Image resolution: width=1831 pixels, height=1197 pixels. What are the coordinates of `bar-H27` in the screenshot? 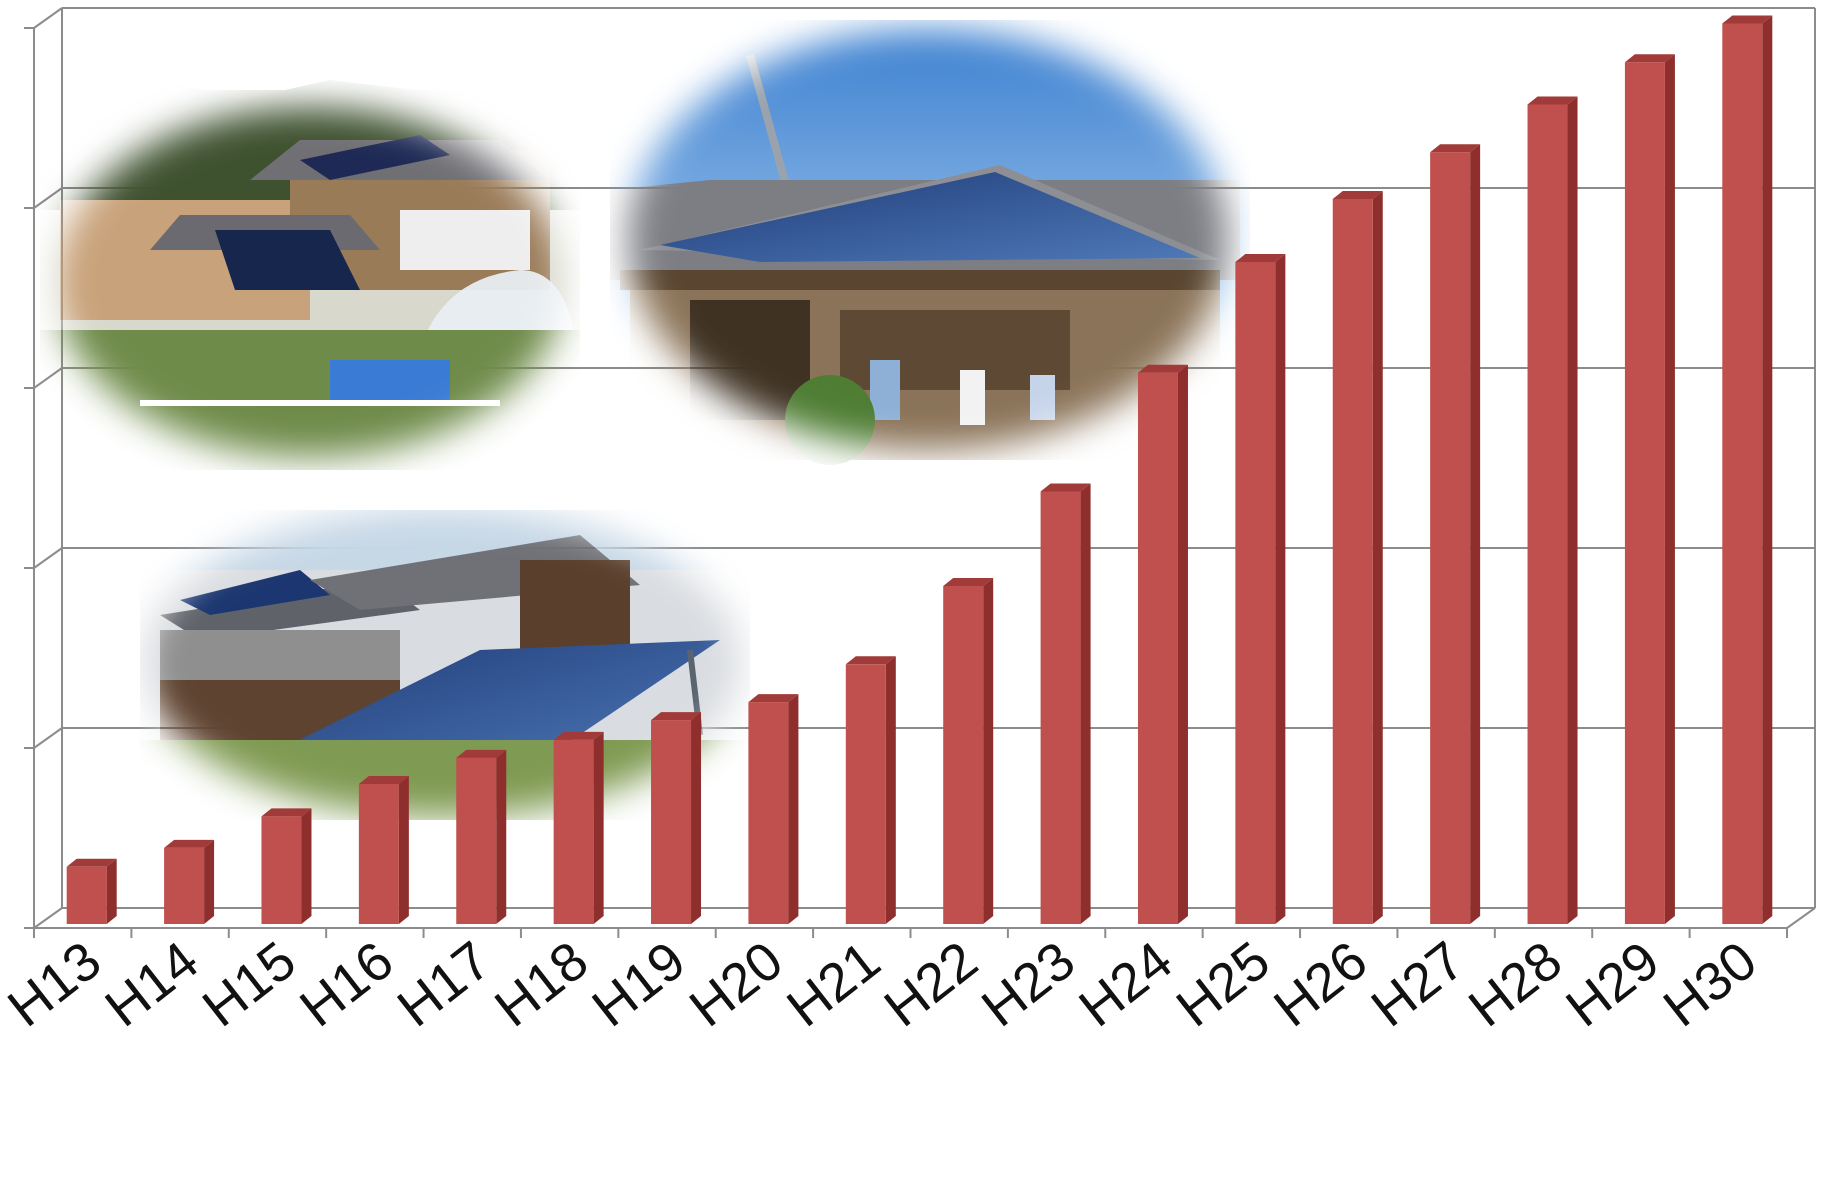 It's located at (1455, 534).